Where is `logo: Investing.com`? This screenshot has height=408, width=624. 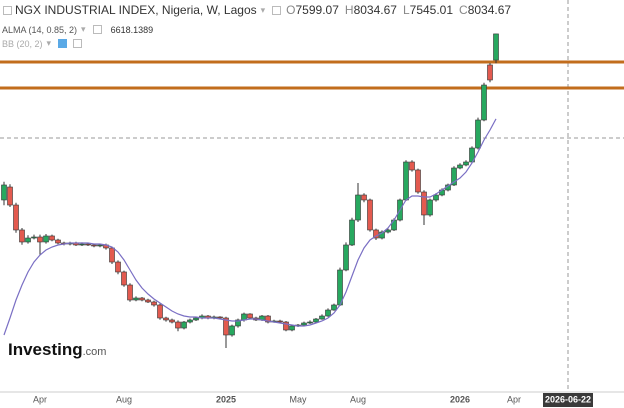 logo: Investing.com is located at coordinates (57, 350).